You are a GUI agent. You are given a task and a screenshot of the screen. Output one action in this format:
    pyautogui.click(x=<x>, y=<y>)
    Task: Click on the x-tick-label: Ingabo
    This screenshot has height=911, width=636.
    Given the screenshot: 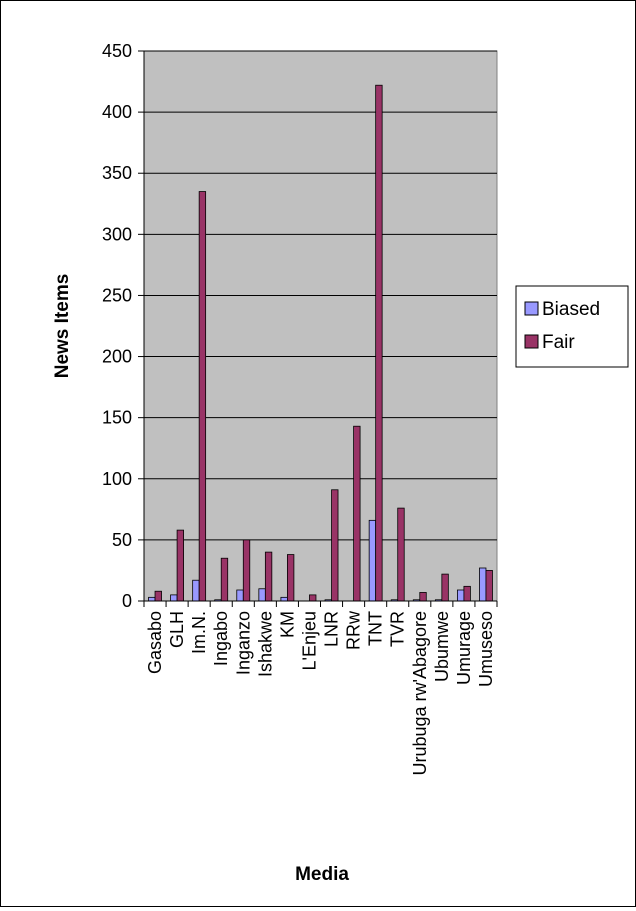 What is the action you would take?
    pyautogui.click(x=221, y=638)
    